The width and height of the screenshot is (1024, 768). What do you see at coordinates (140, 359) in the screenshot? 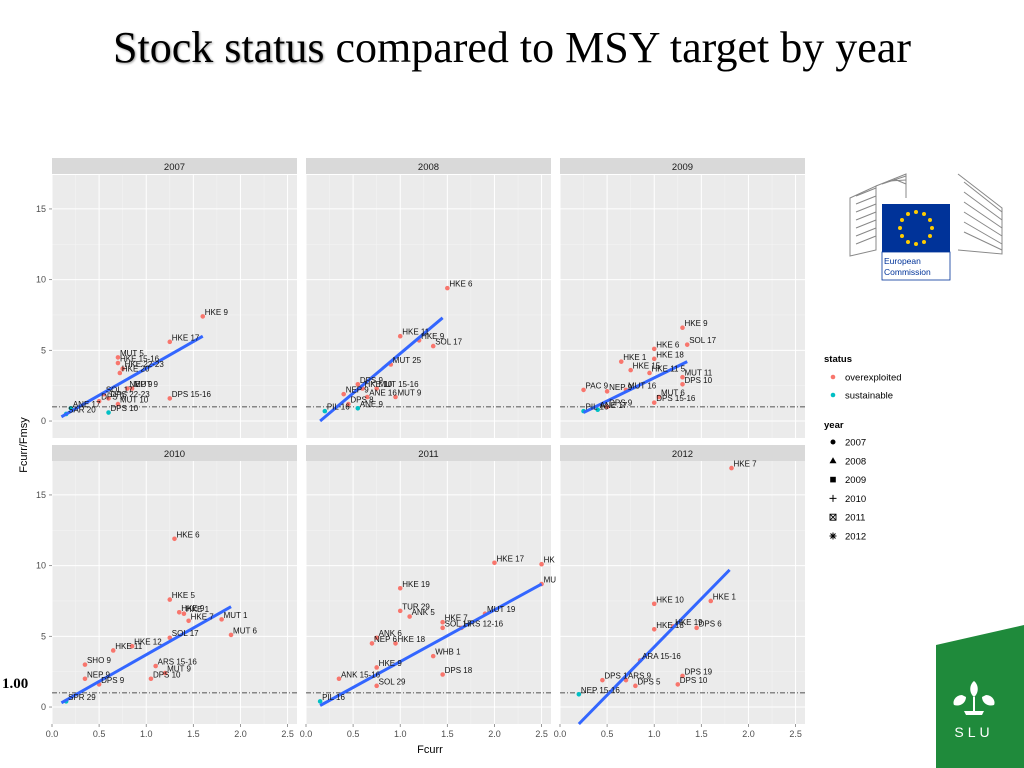
I see `point-label: HKE 15-16` at bounding box center [140, 359].